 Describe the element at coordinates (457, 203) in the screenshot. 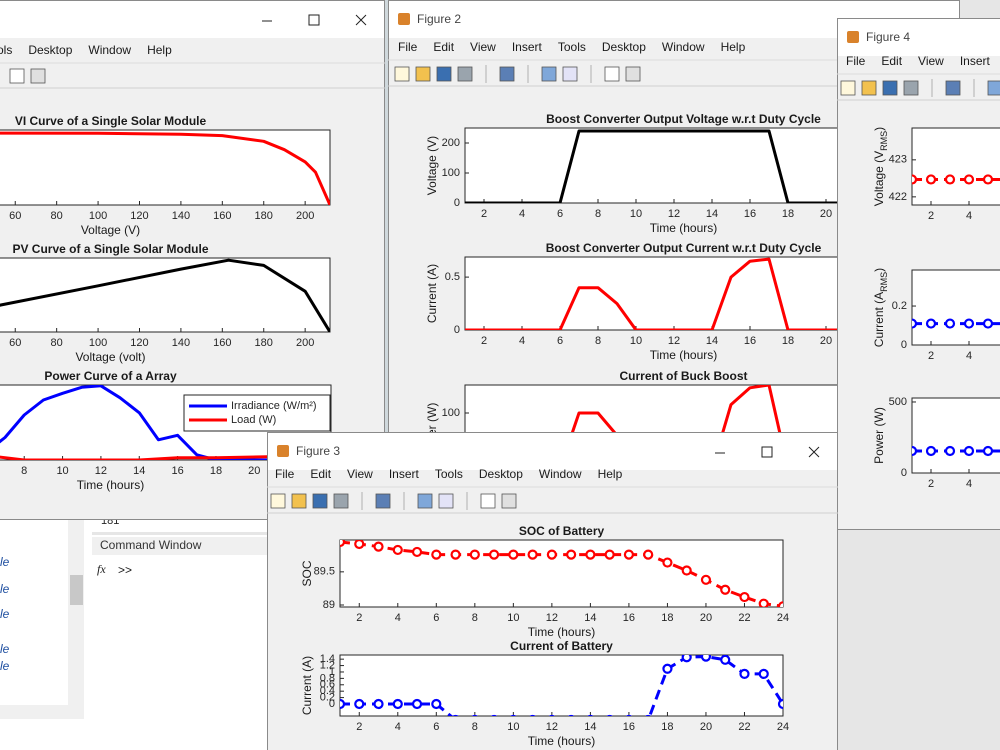

I see `y-tick-label: 0` at that location.